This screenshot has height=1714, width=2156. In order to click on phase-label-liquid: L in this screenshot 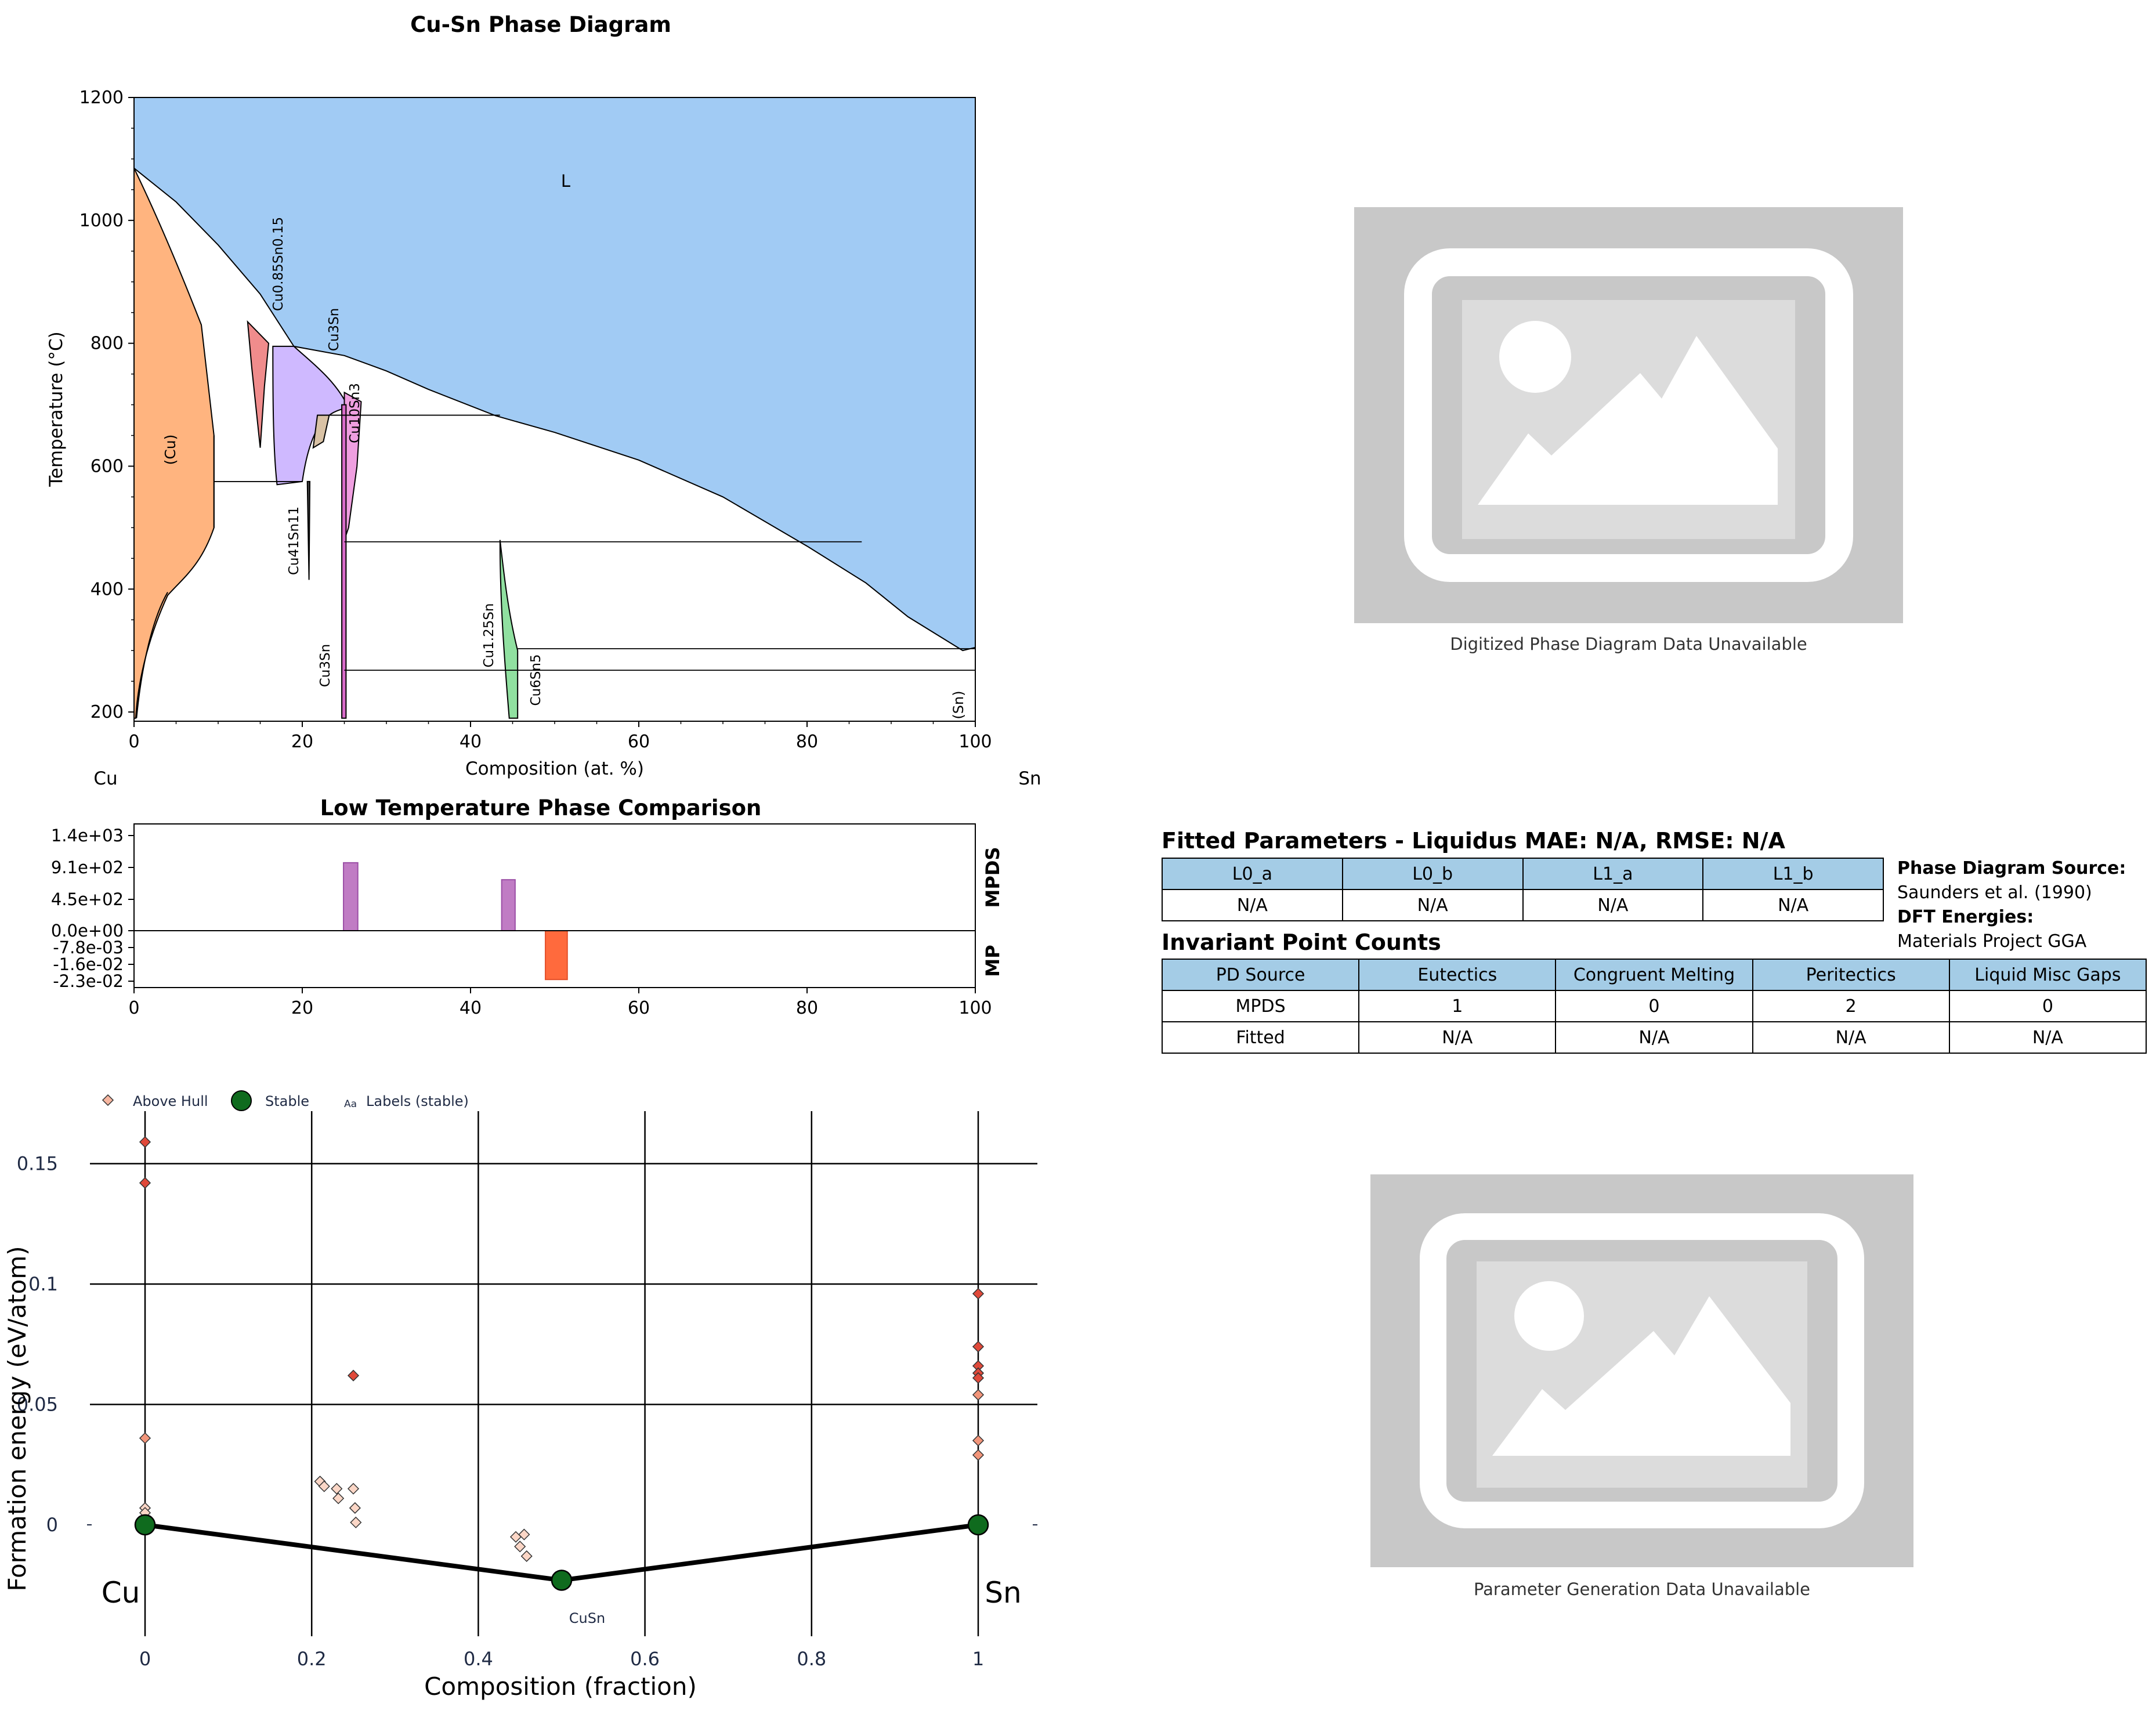, I will do `click(565, 181)`.